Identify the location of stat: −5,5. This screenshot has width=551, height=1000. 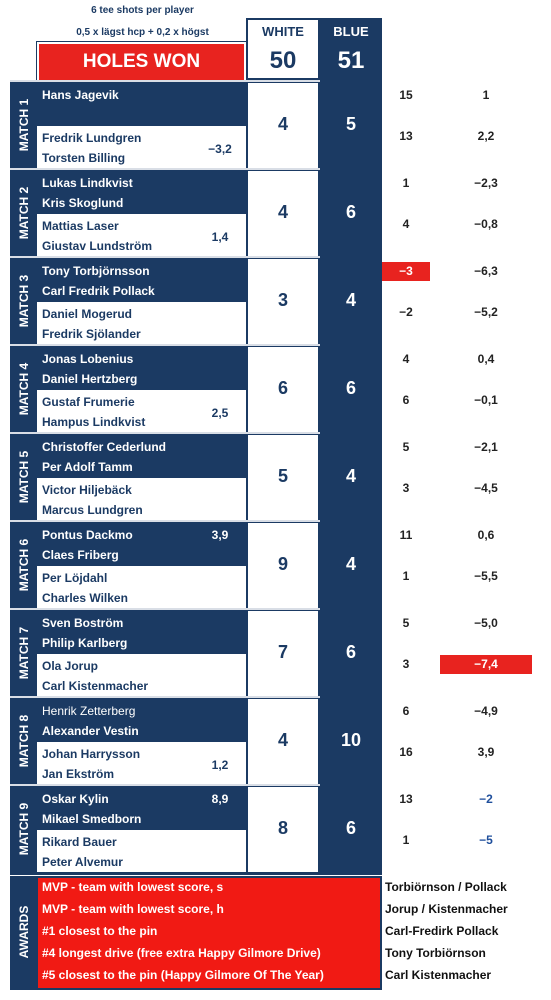
(486, 576).